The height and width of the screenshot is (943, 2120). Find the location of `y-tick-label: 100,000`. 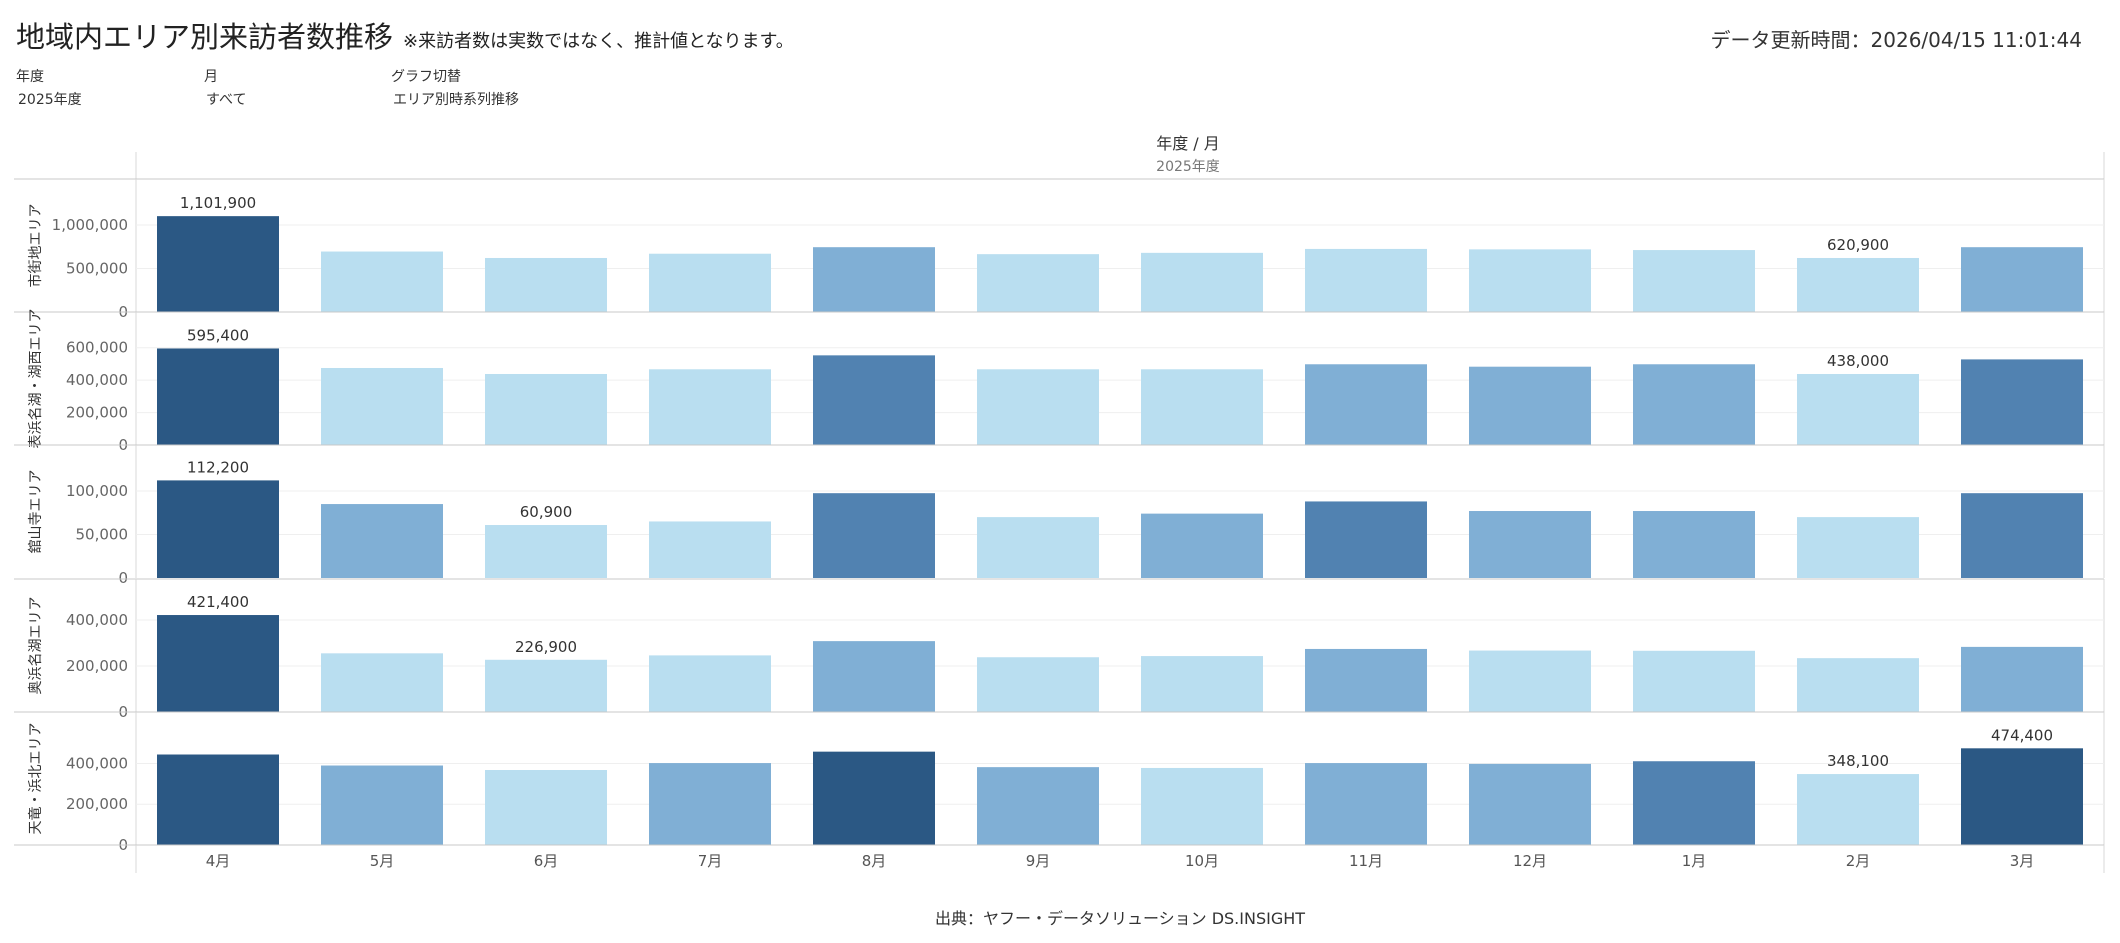

y-tick-label: 100,000 is located at coordinates (97, 491).